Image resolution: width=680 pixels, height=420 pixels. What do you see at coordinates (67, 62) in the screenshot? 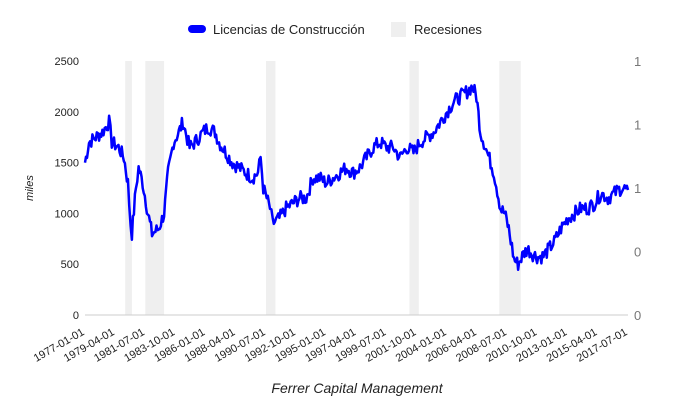
I see `y-tick-label: 2500` at bounding box center [67, 62].